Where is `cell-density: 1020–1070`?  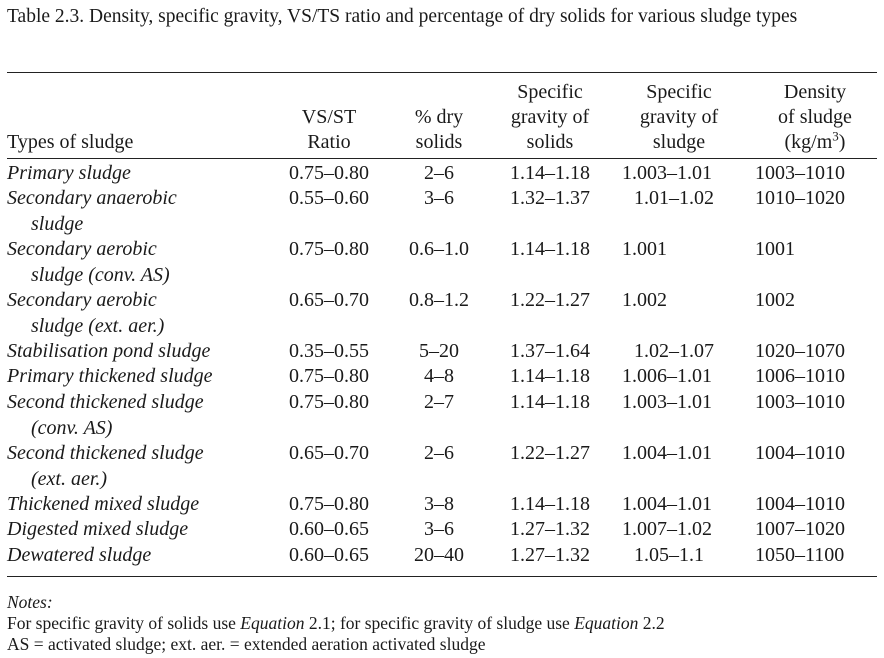 cell-density: 1020–1070 is located at coordinates (800, 351).